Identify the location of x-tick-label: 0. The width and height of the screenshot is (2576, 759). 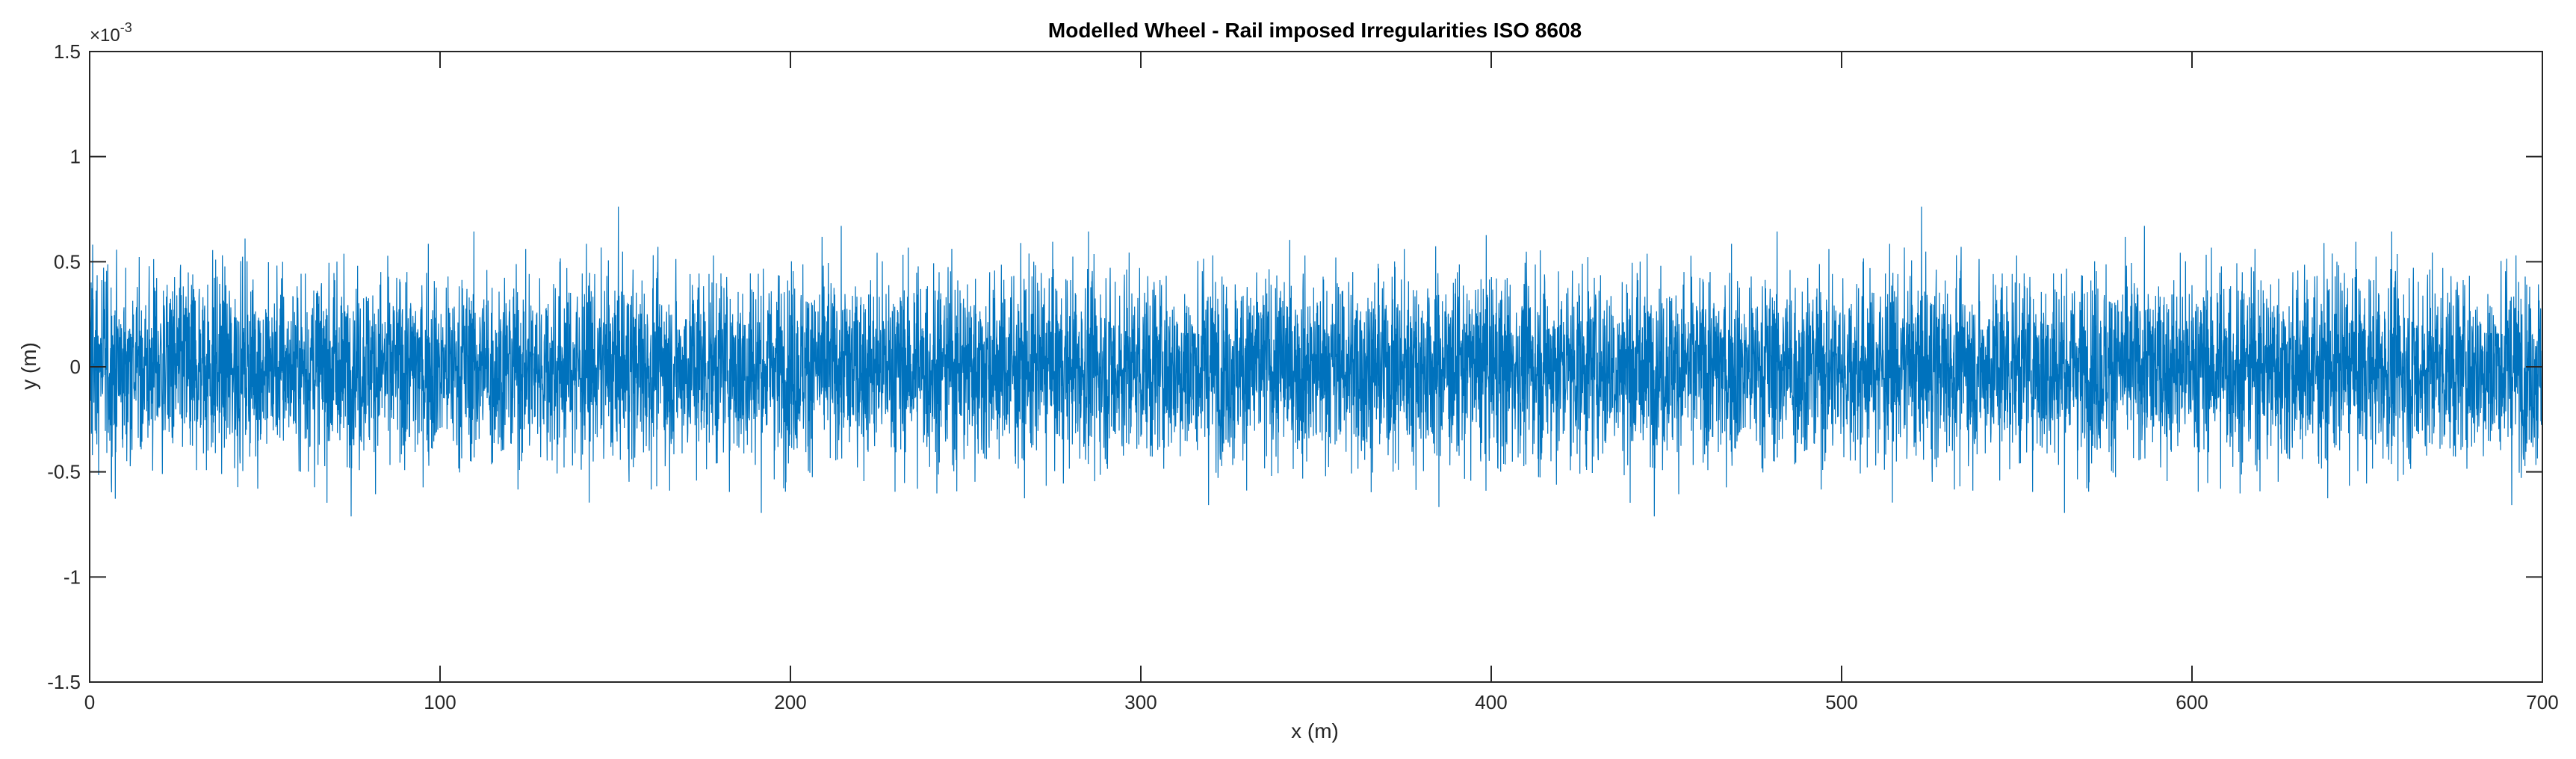
(89, 702).